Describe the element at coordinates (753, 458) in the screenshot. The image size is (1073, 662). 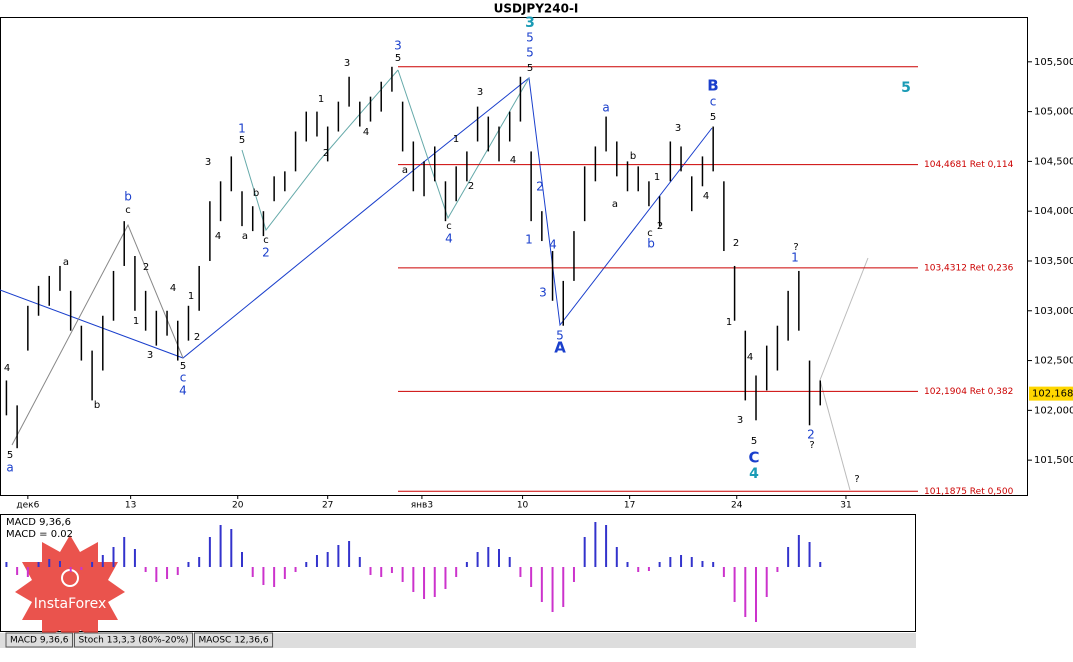
I see `wave-label: C` at that location.